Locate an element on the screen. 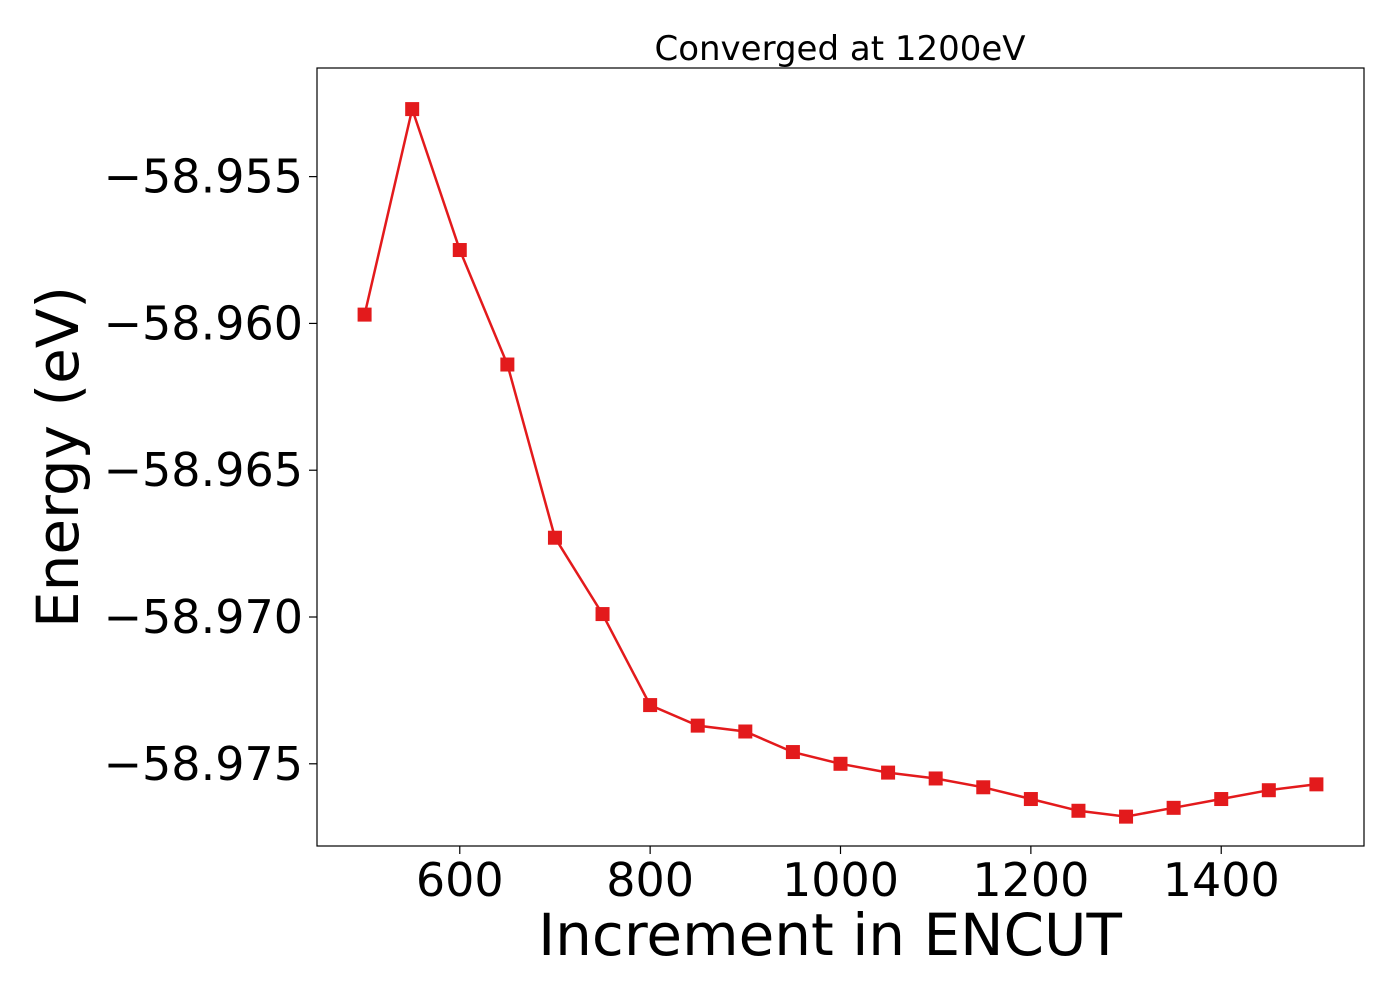 This screenshot has height=1000, width=1400. y-axis-label: Energy (eV) is located at coordinates (58, 457).